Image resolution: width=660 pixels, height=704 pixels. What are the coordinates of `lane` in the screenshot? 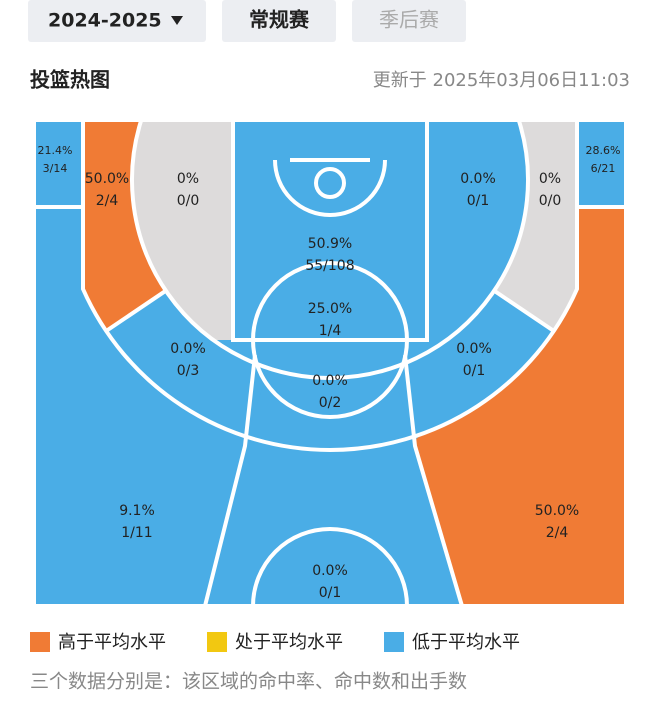 It's located at (330, 232).